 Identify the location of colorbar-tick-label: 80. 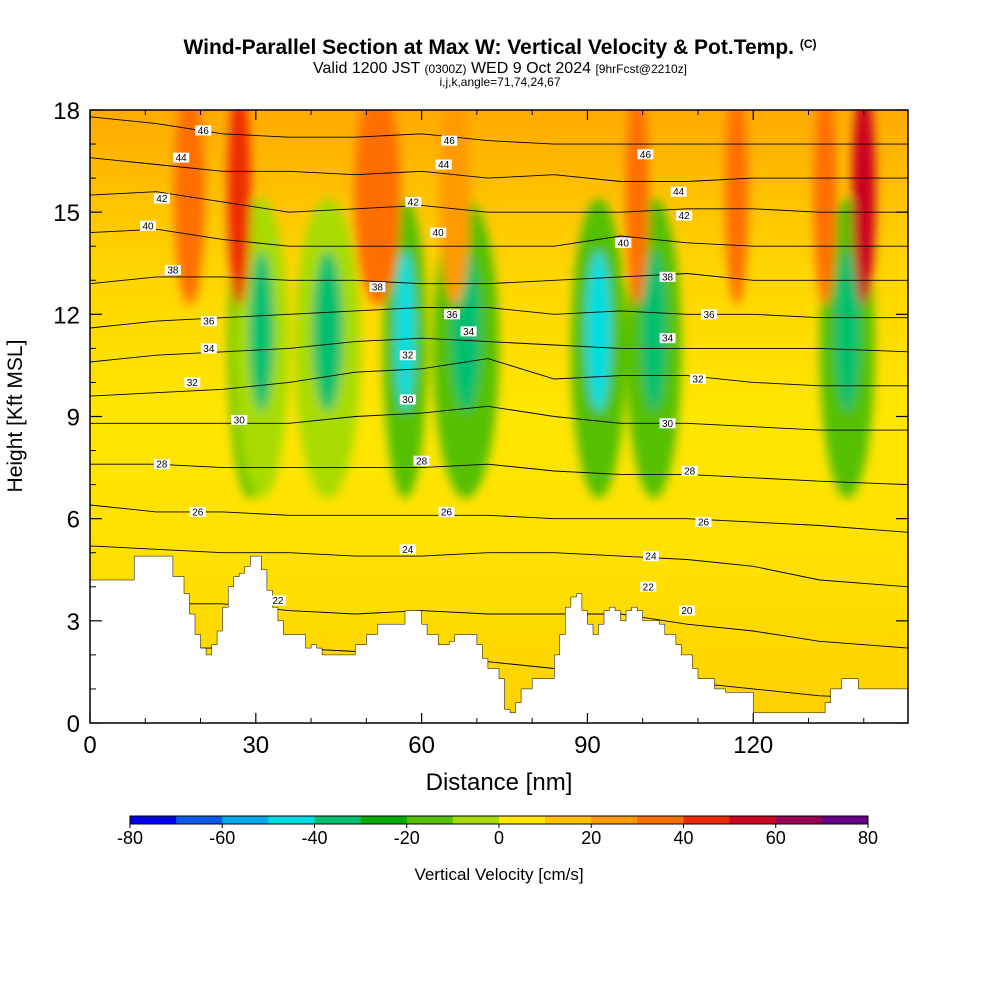
(868, 838).